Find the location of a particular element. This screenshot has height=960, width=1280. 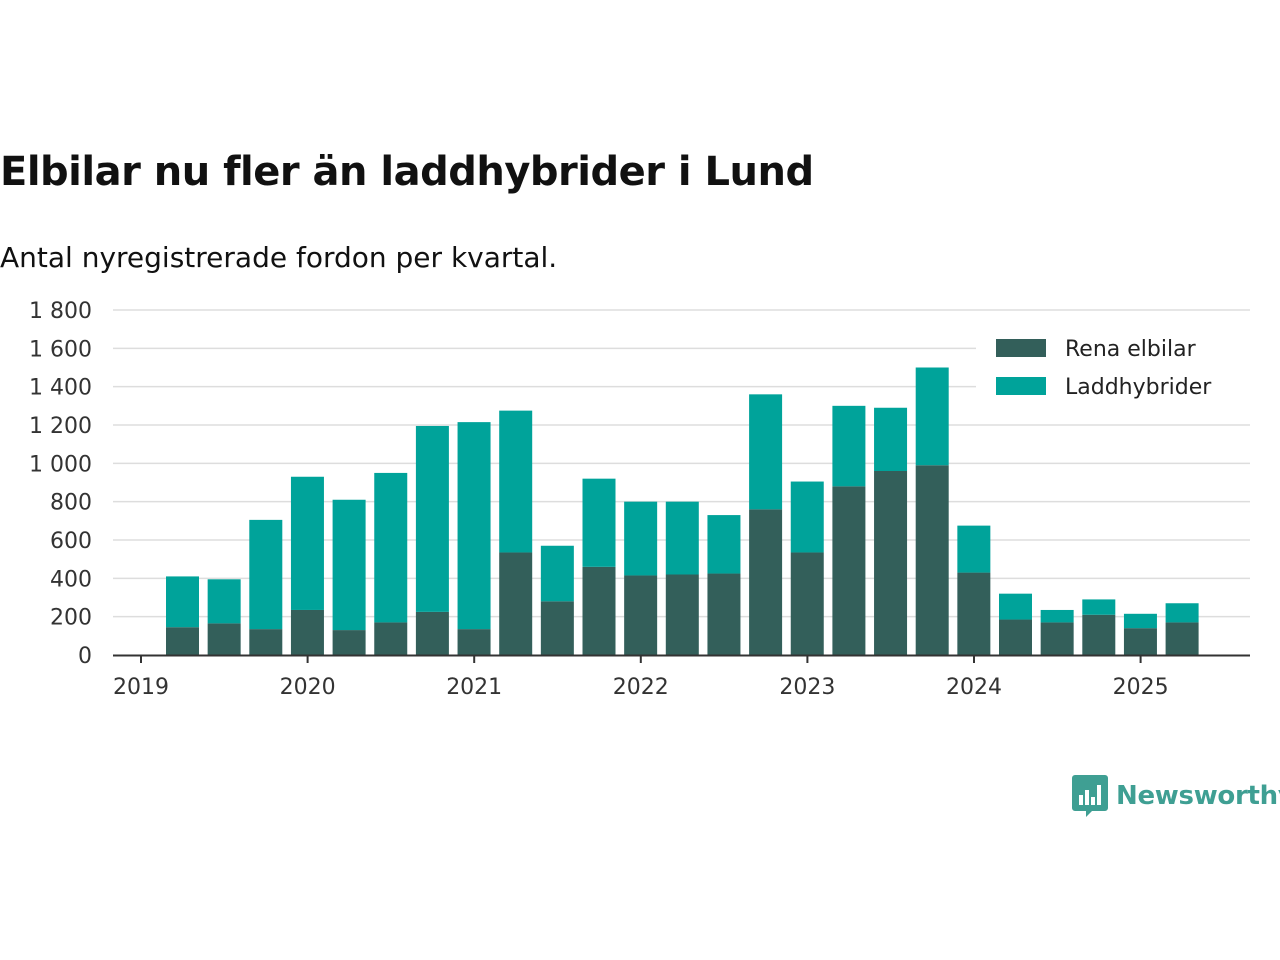

x-tick-label: 2025 is located at coordinates (1141, 687).